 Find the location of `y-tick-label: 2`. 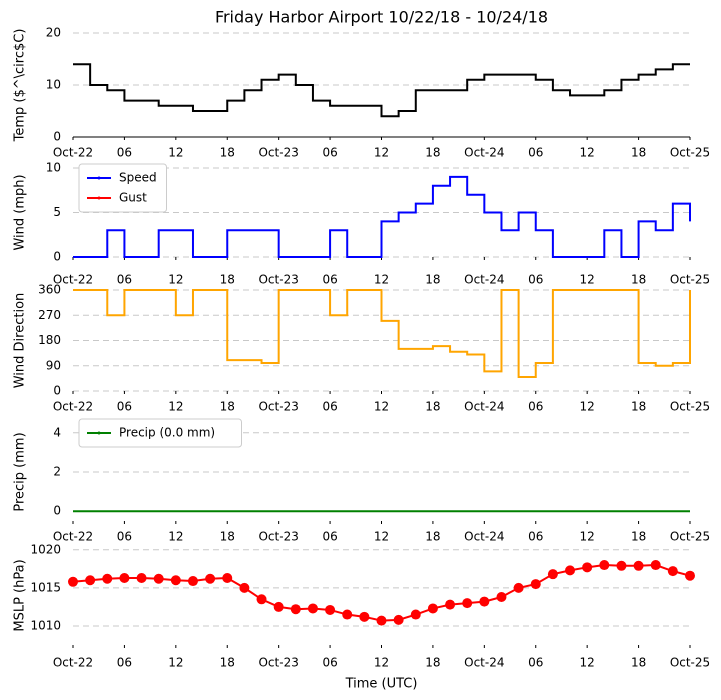

y-tick-label: 2 is located at coordinates (57, 472).